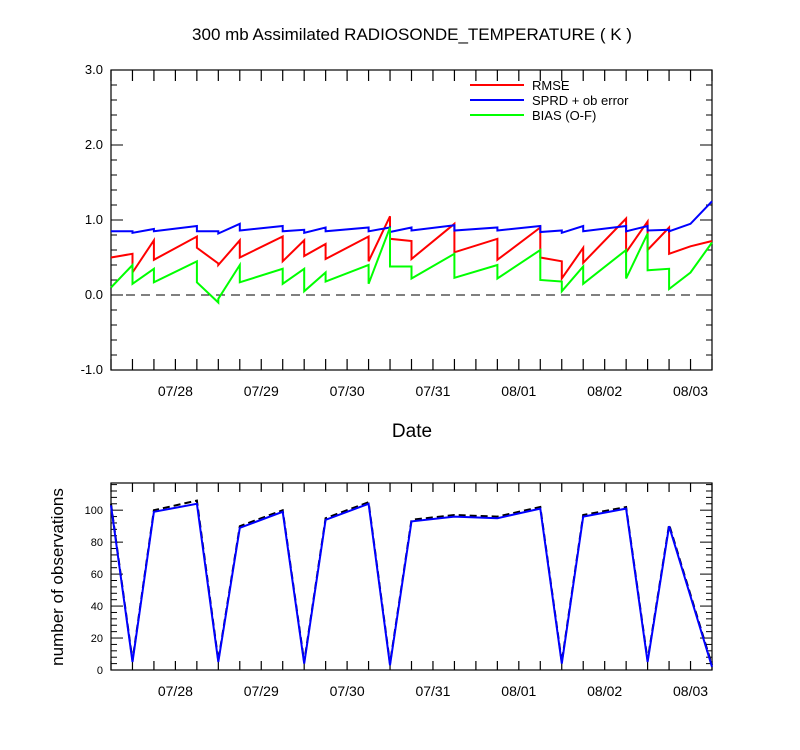 The image size is (800, 750). What do you see at coordinates (94, 69) in the screenshot?
I see `y-tick-label: 3.0` at bounding box center [94, 69].